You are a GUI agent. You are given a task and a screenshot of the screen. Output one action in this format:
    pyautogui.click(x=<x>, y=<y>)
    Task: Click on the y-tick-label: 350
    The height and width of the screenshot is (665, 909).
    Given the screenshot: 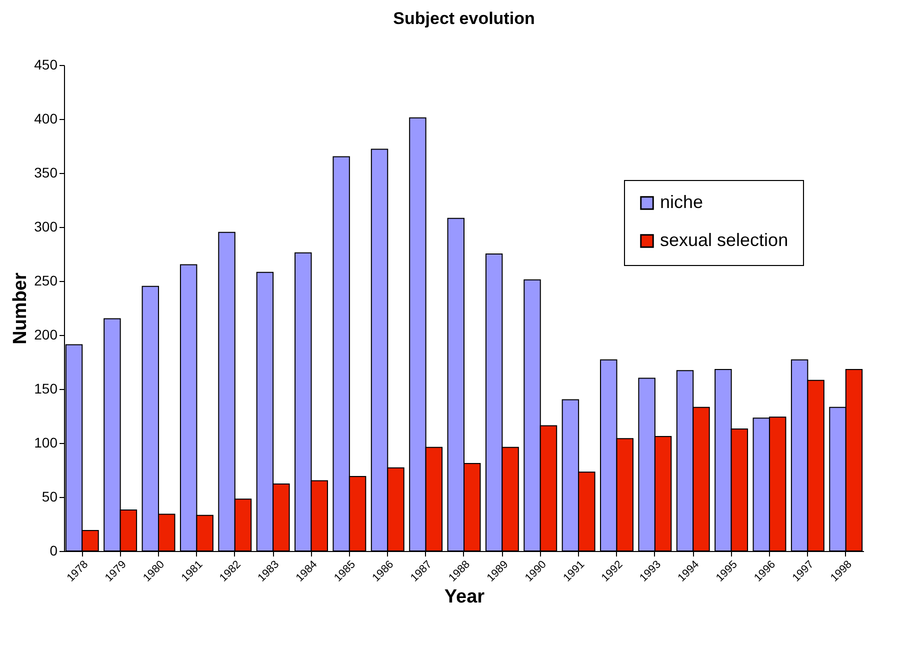 What is the action you would take?
    pyautogui.click(x=46, y=172)
    